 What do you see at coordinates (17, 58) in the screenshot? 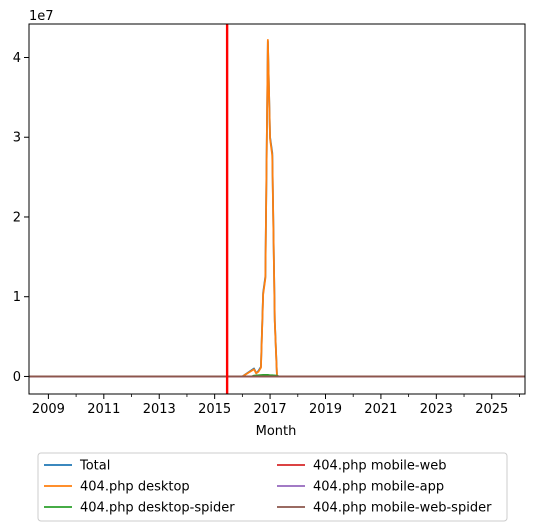
I see `y-tick-label: 4` at bounding box center [17, 58].